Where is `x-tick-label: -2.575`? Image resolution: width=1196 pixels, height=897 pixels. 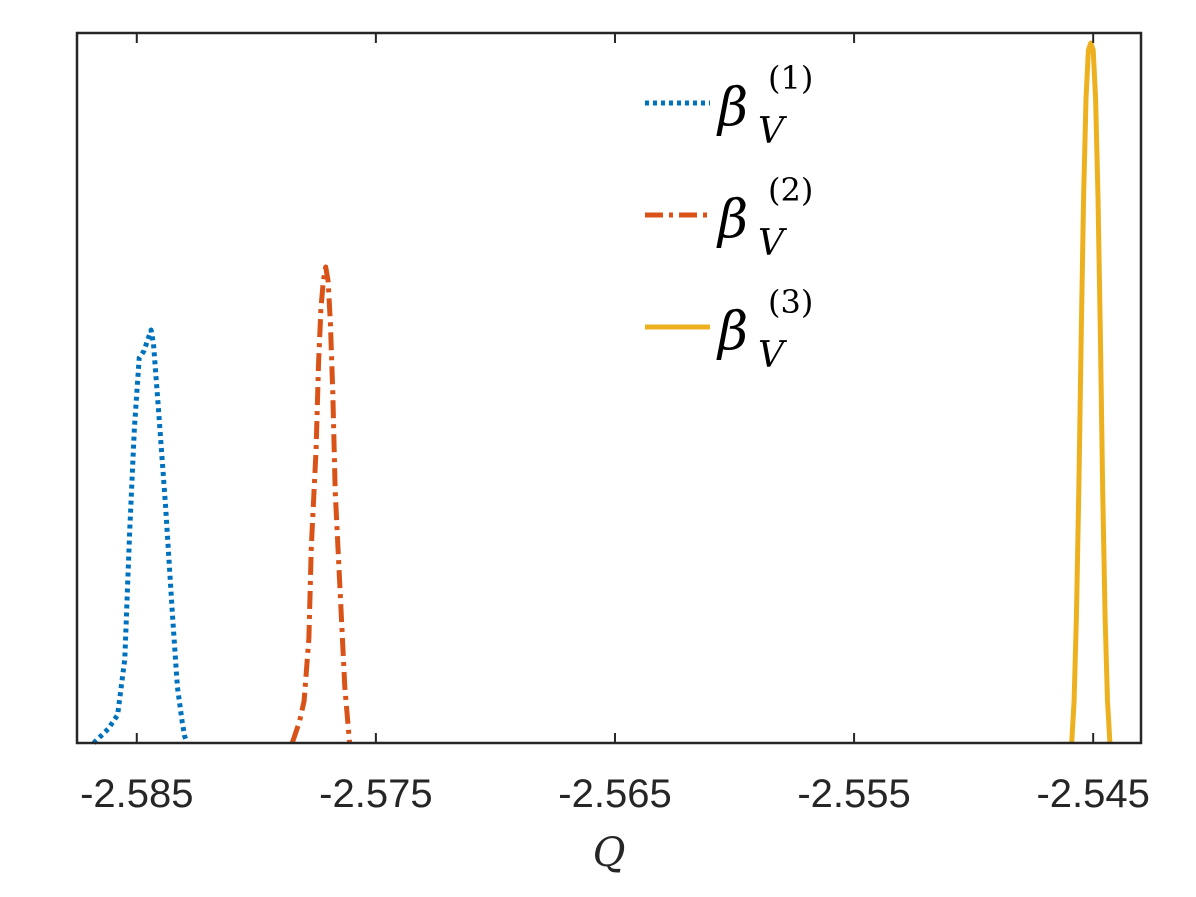 x-tick-label: -2.575 is located at coordinates (375, 794).